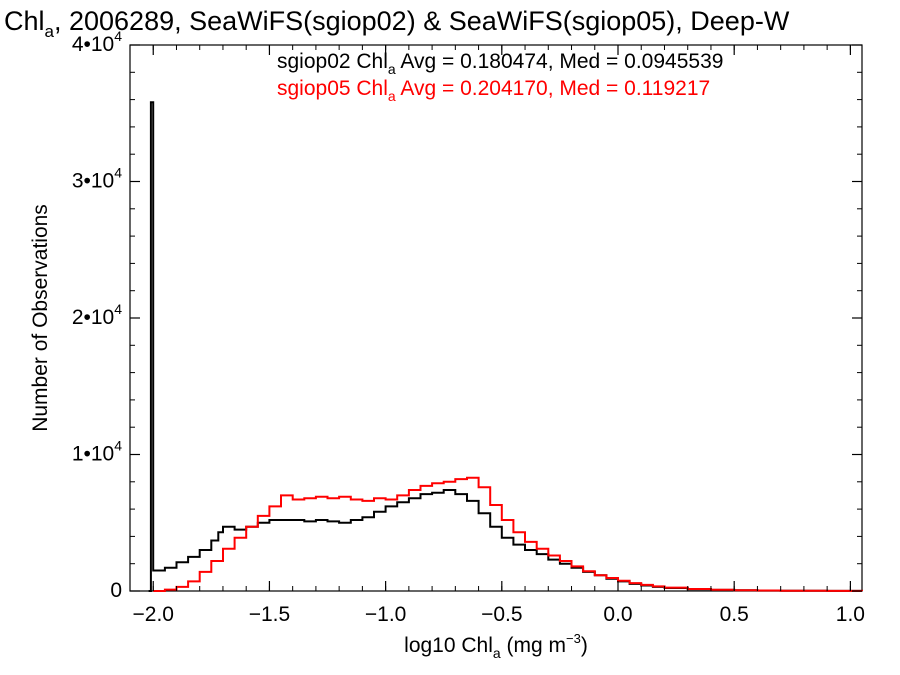  I want to click on series-sgiop05-line, so click(508, 534).